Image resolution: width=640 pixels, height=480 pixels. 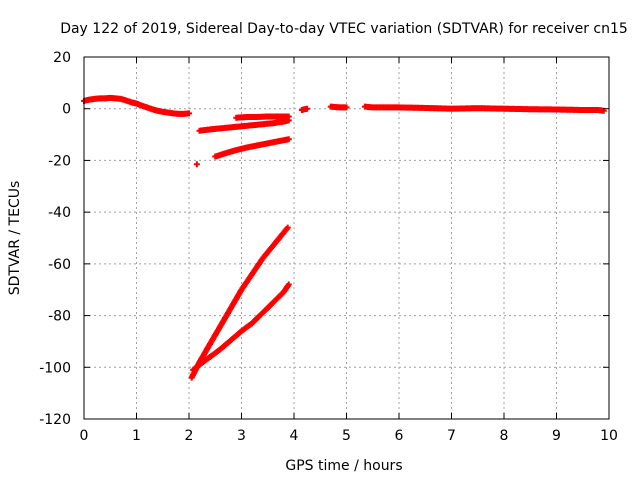 What do you see at coordinates (55, 368) in the screenshot?
I see `y-tick-label: -100` at bounding box center [55, 368].